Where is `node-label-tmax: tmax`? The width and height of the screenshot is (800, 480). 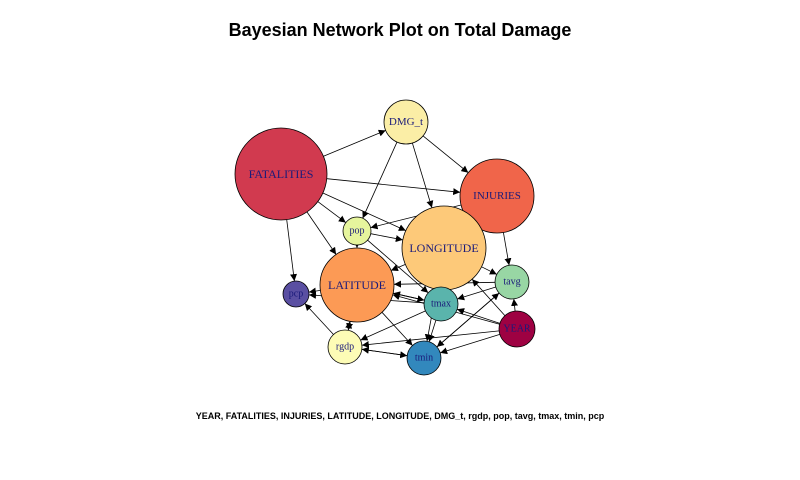 node-label-tmax: tmax is located at coordinates (441, 304).